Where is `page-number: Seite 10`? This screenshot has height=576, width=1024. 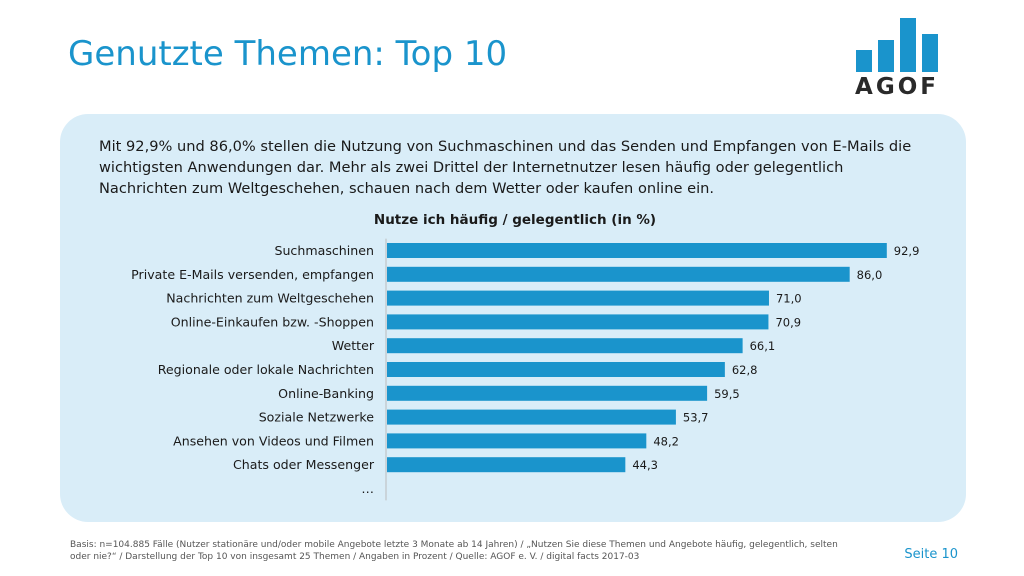
page-number: Seite 10 is located at coordinates (931, 554).